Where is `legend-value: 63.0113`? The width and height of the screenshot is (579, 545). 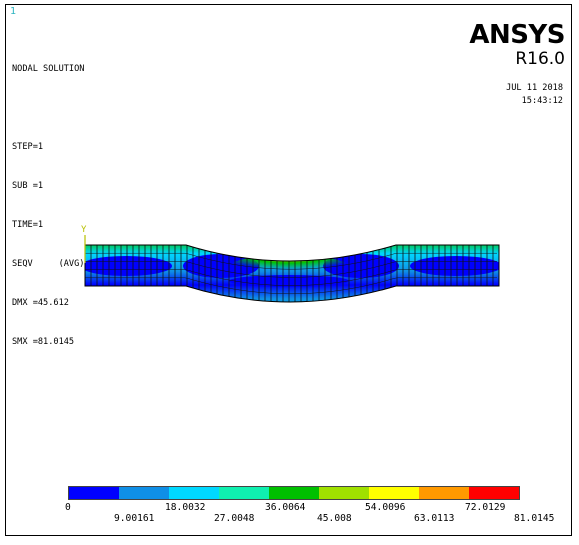 legend-value: 63.0113 is located at coordinates (434, 518).